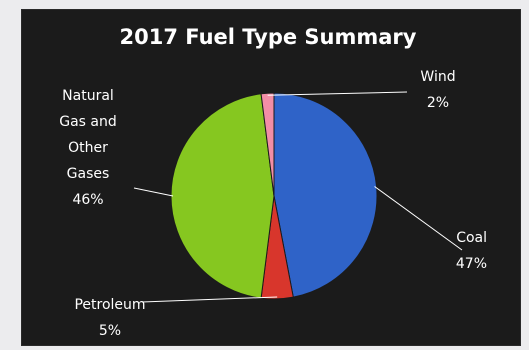  I want to click on slice-label: Natural Gas and Other Gases 46%, so click(88, 148).